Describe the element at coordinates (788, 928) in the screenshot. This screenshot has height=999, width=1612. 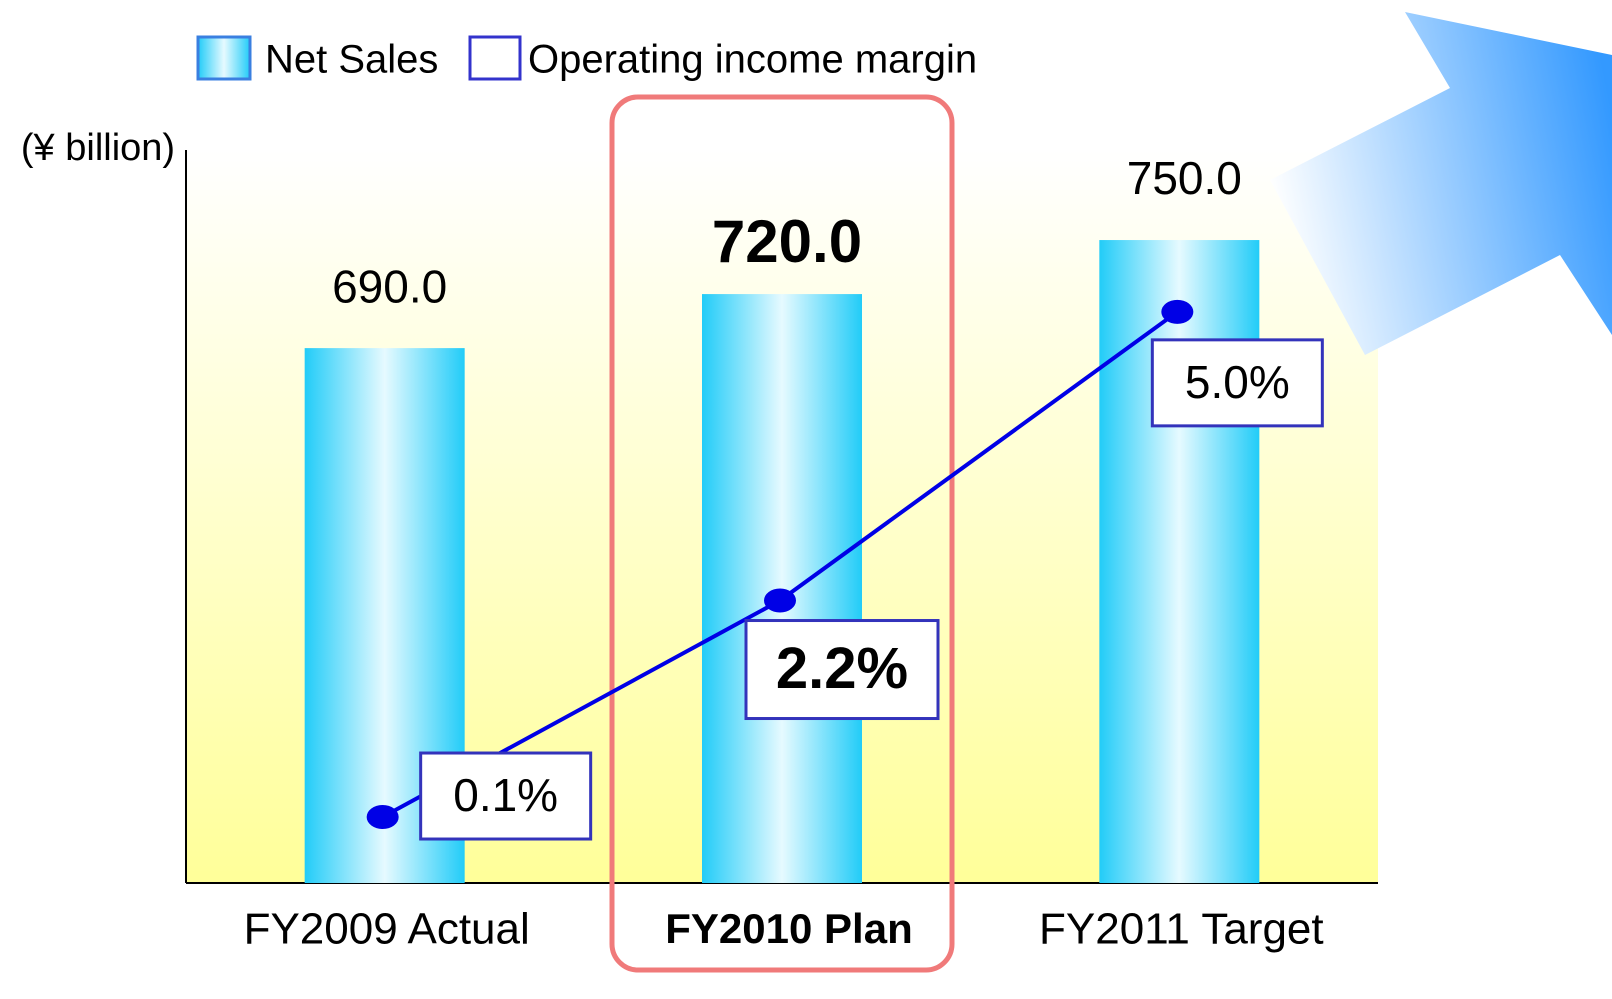
I see `x-tick-label: FY2010 Plan` at that location.